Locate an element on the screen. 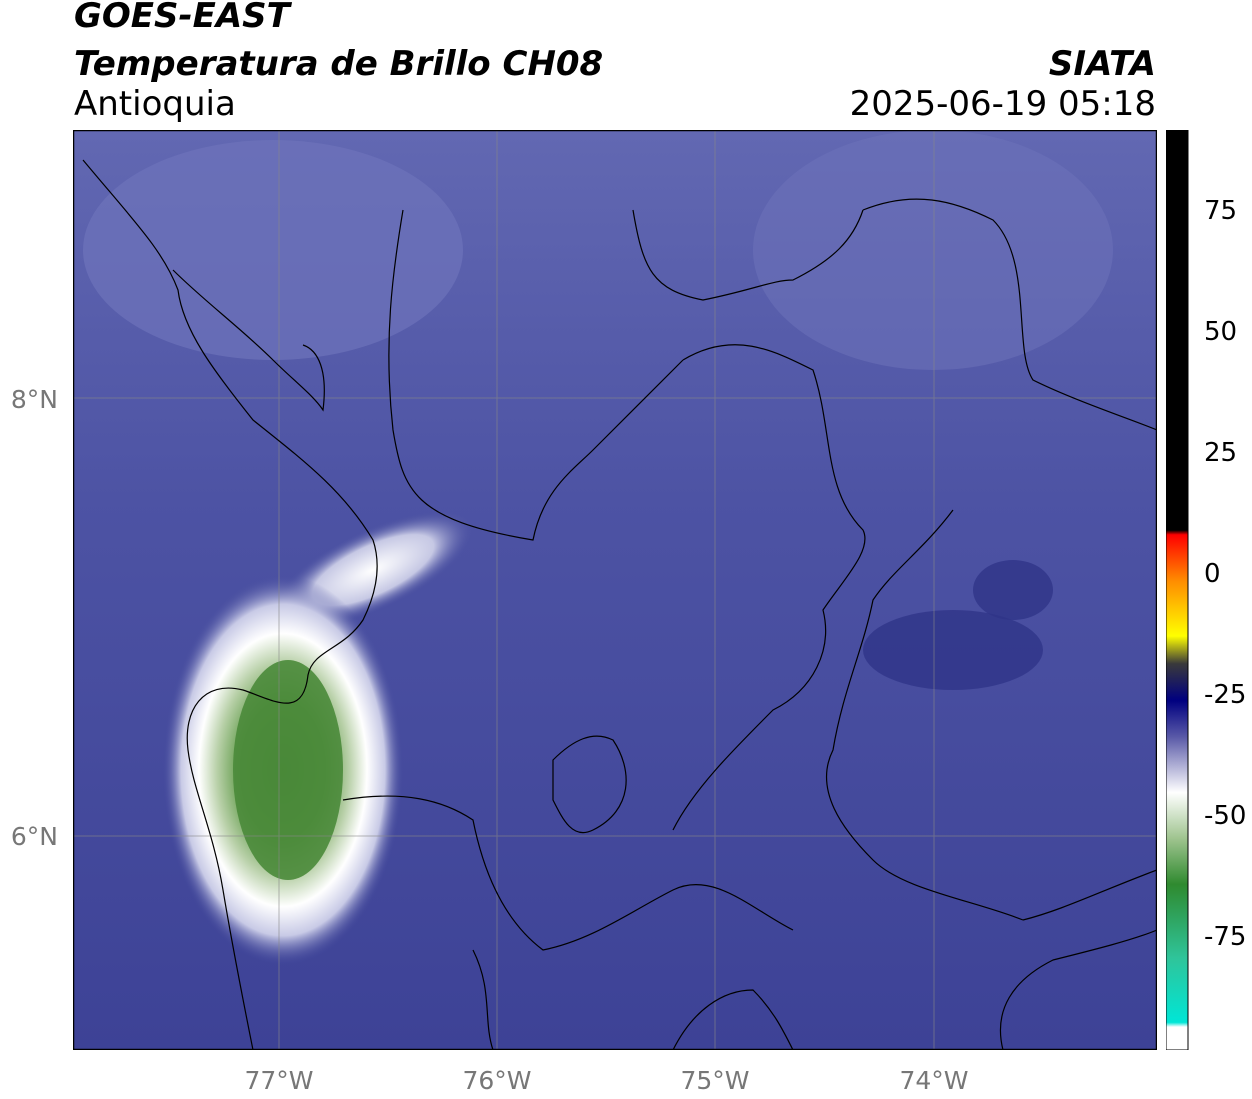 The width and height of the screenshot is (1252, 1099). cbar-tick-75: 75 is located at coordinates (1221, 211).